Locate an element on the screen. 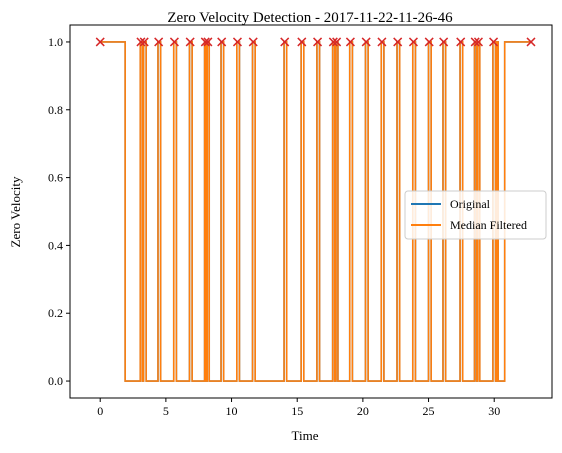 The width and height of the screenshot is (562, 453). y-tick-label: 0.2 is located at coordinates (55, 313).